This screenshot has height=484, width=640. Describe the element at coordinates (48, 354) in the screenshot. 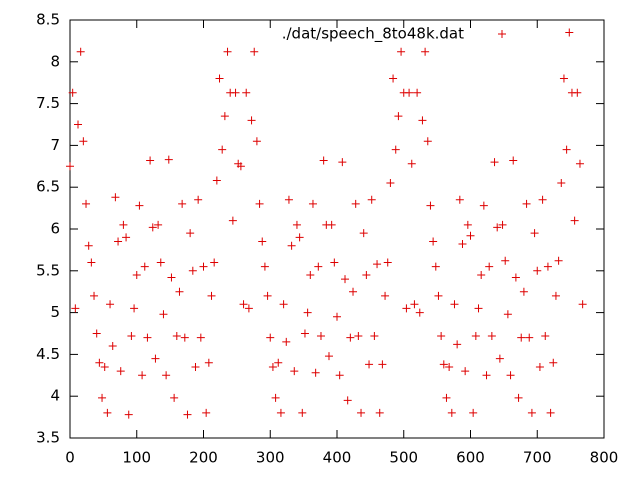

I see `y-tick-label: 4.5` at that location.